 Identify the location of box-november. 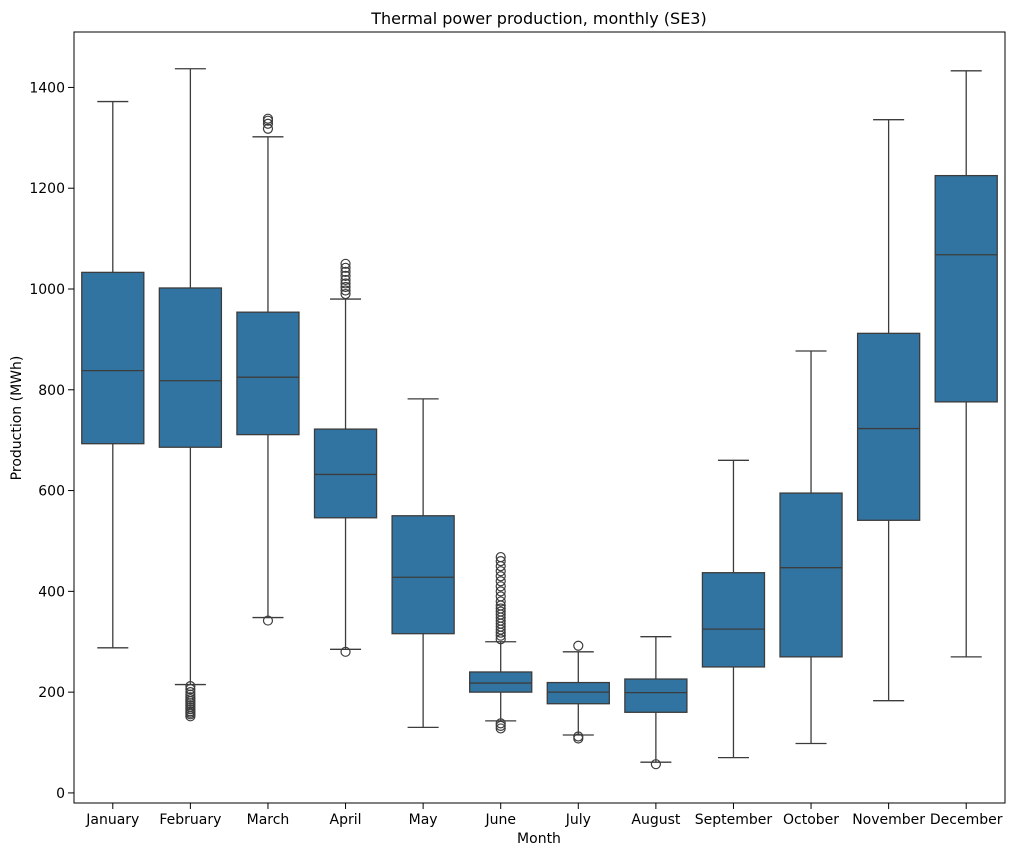
(888, 410).